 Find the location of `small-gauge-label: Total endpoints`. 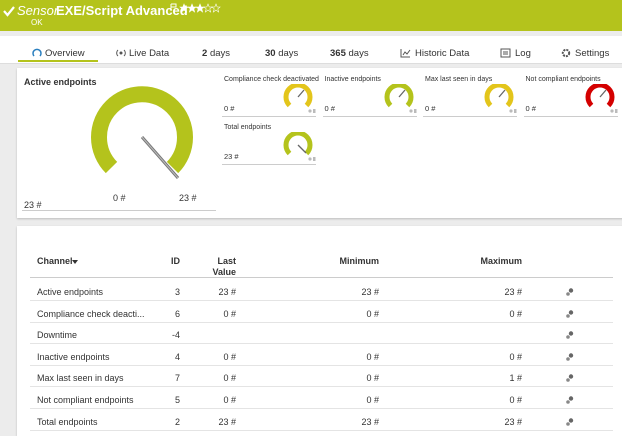

small-gauge-label: Total endpoints is located at coordinates (248, 127).